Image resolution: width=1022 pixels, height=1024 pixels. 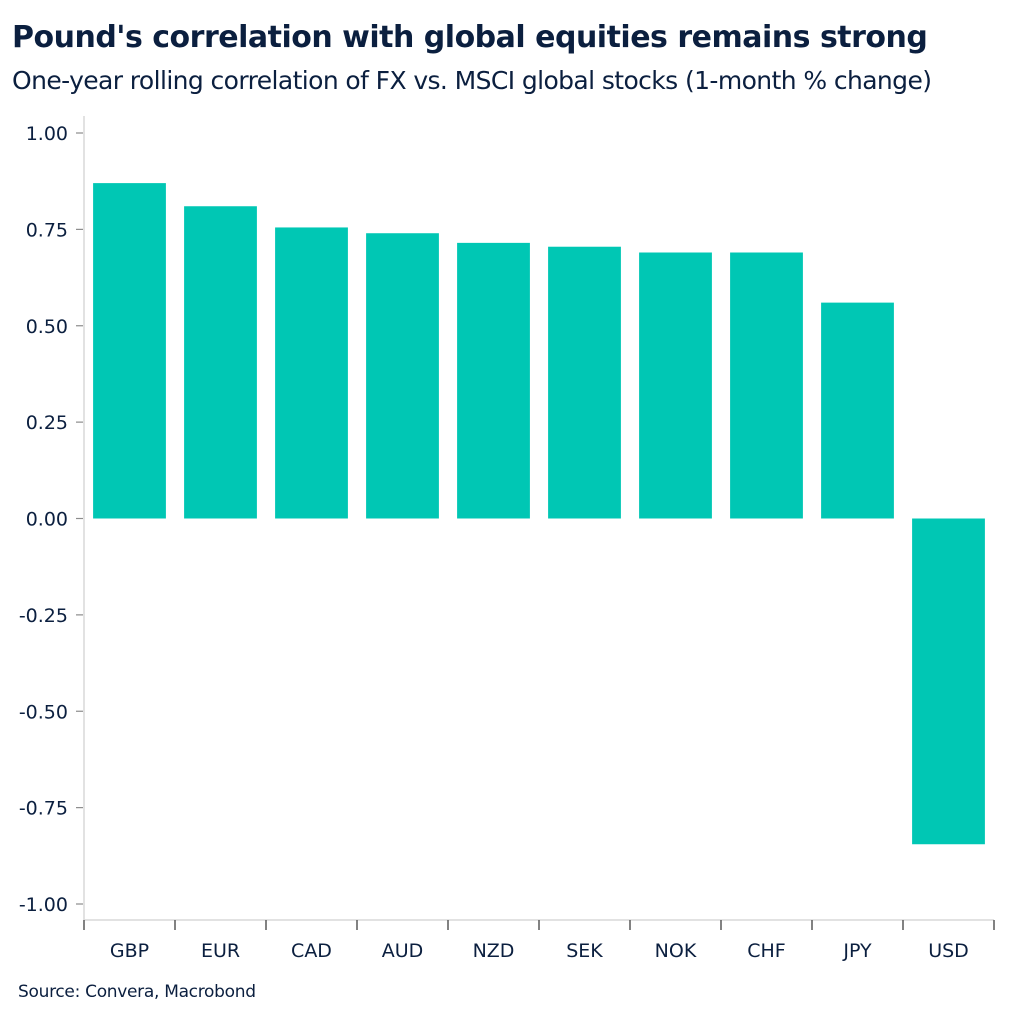 What do you see at coordinates (137, 992) in the screenshot?
I see `source-note: Source: Convera, Macrobond` at bounding box center [137, 992].